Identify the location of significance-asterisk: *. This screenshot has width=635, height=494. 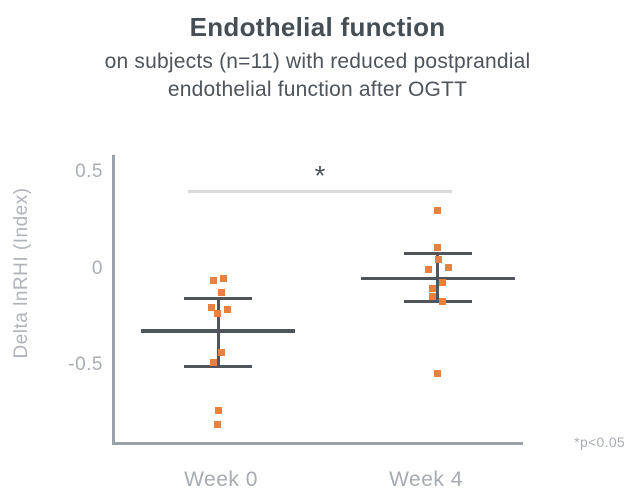
(320, 175).